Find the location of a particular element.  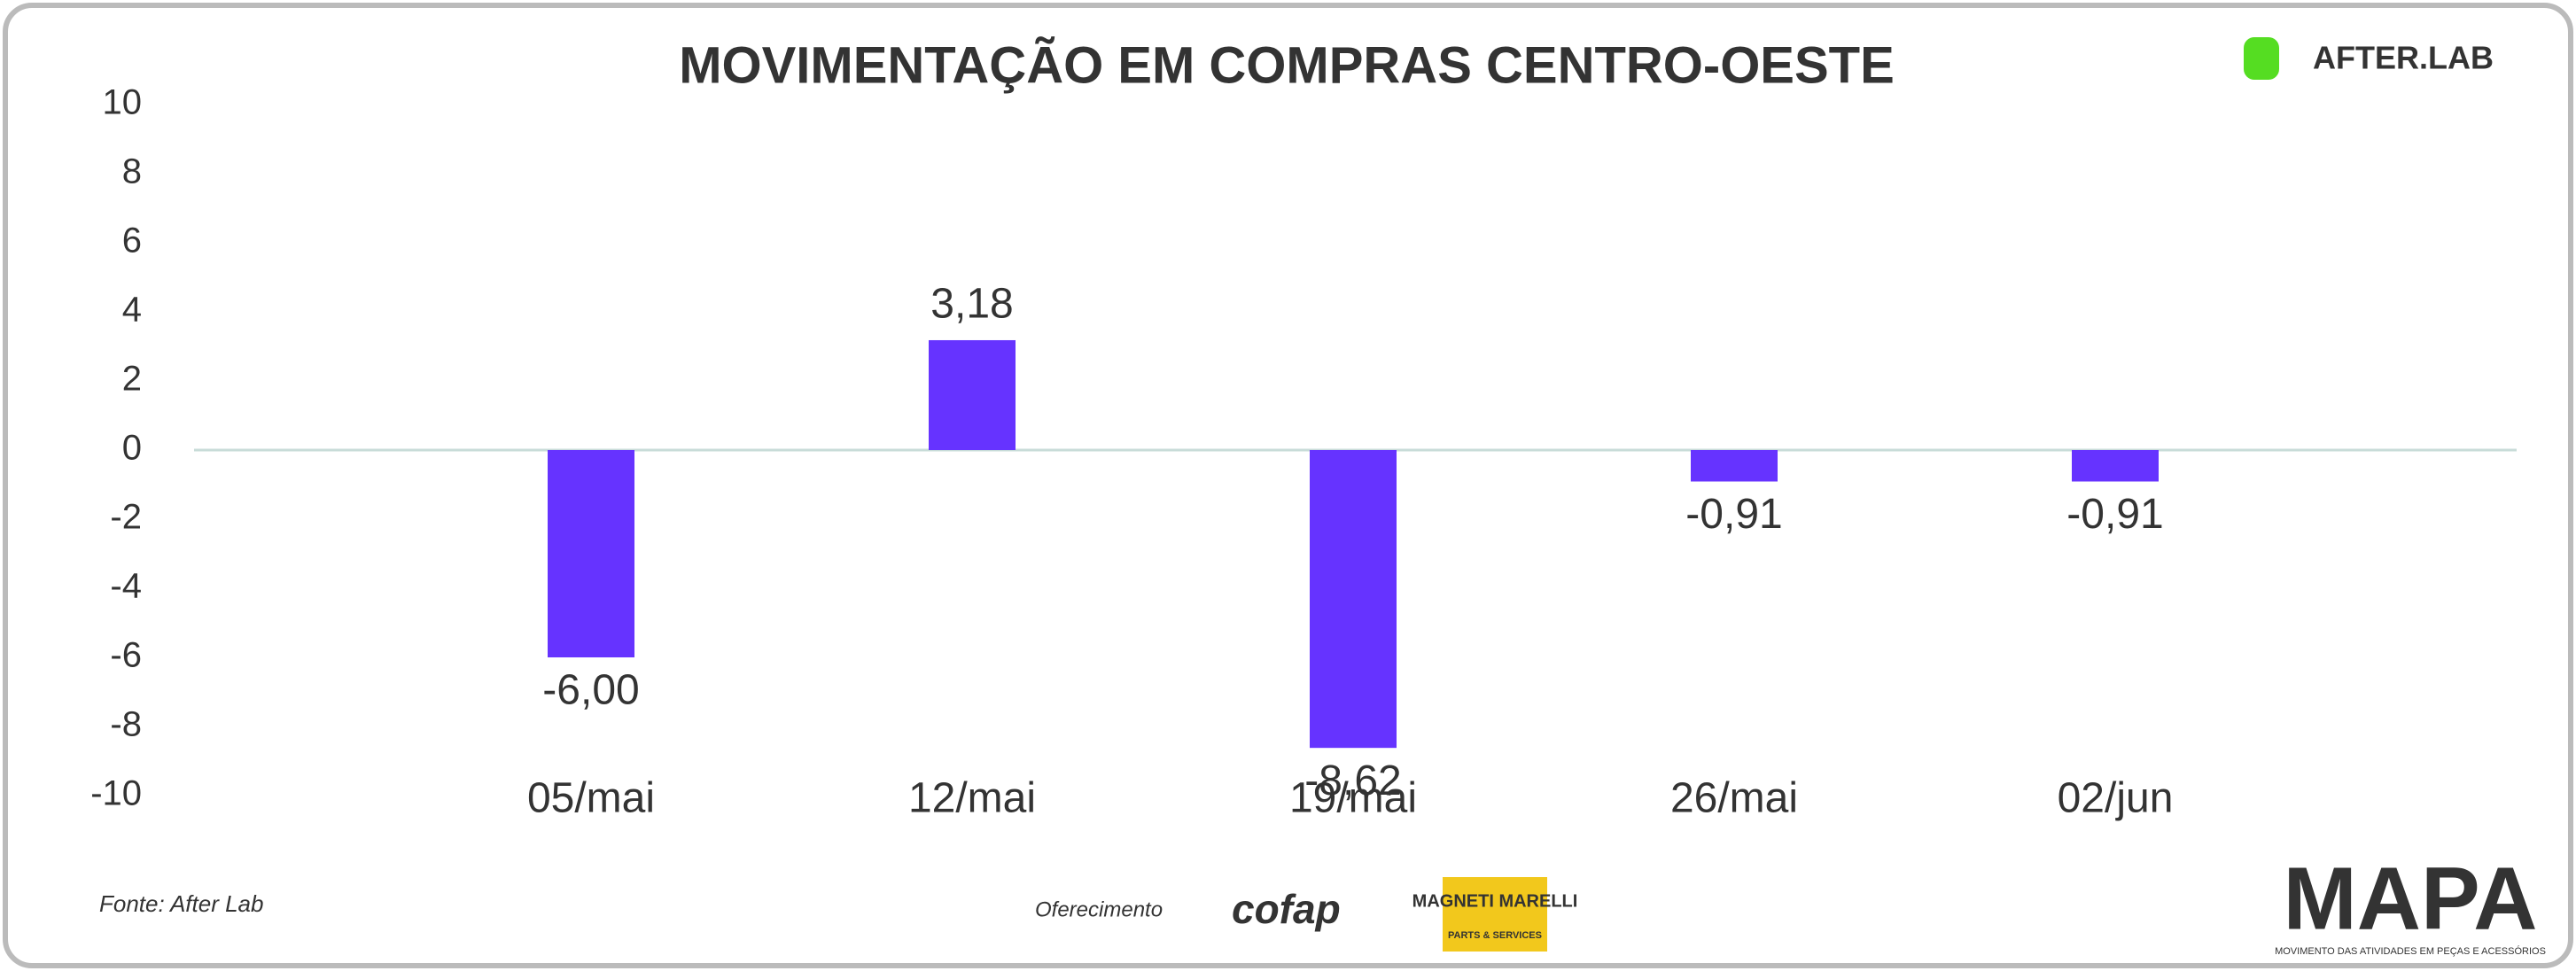

sponsor-parts: PARTS & SERVICES is located at coordinates (1495, 935).